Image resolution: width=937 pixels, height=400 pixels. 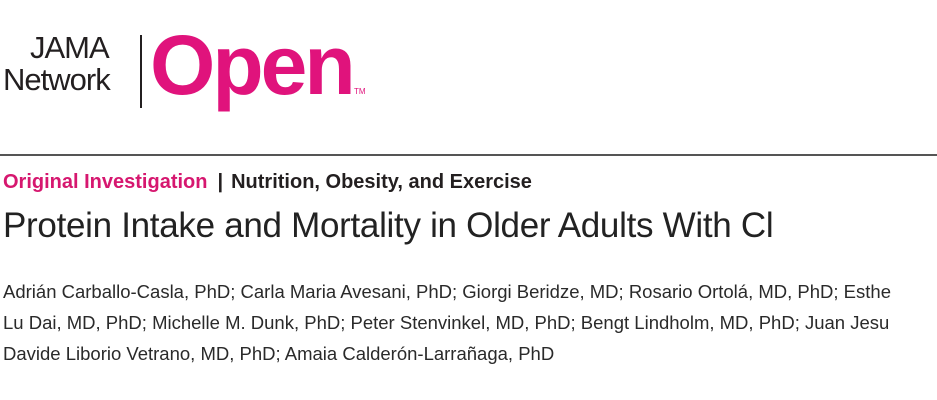 What do you see at coordinates (360, 91) in the screenshot?
I see `trademark: TM` at bounding box center [360, 91].